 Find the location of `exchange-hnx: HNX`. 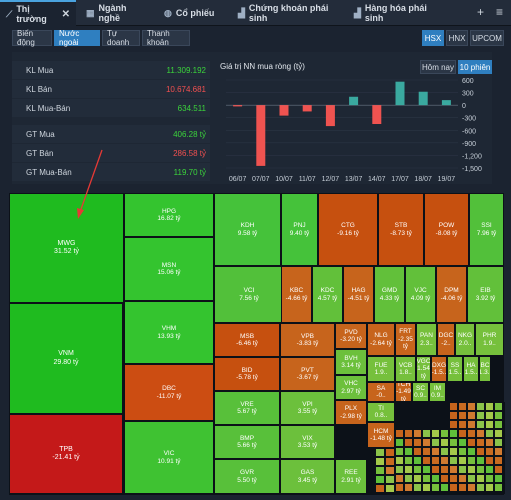

exchange-hnx: HNX is located at coordinates (457, 38).